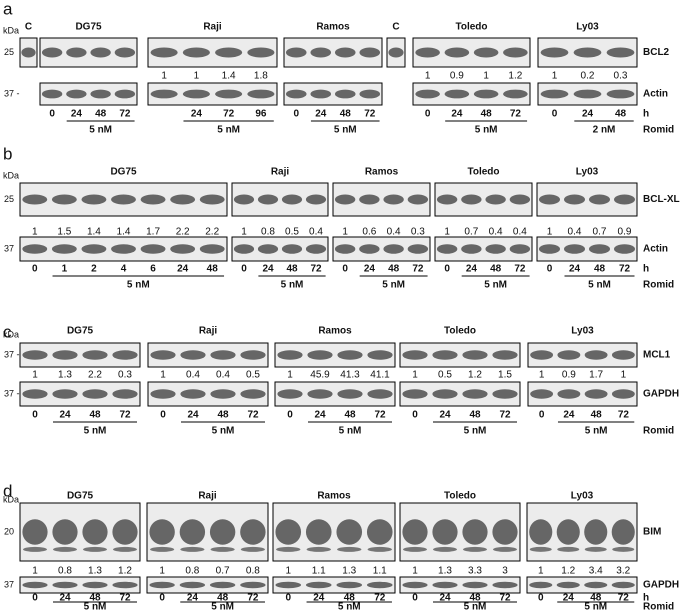 This screenshot has width=685, height=611. What do you see at coordinates (394, 232) in the screenshot?
I see `band-quantification: 0.4` at bounding box center [394, 232].